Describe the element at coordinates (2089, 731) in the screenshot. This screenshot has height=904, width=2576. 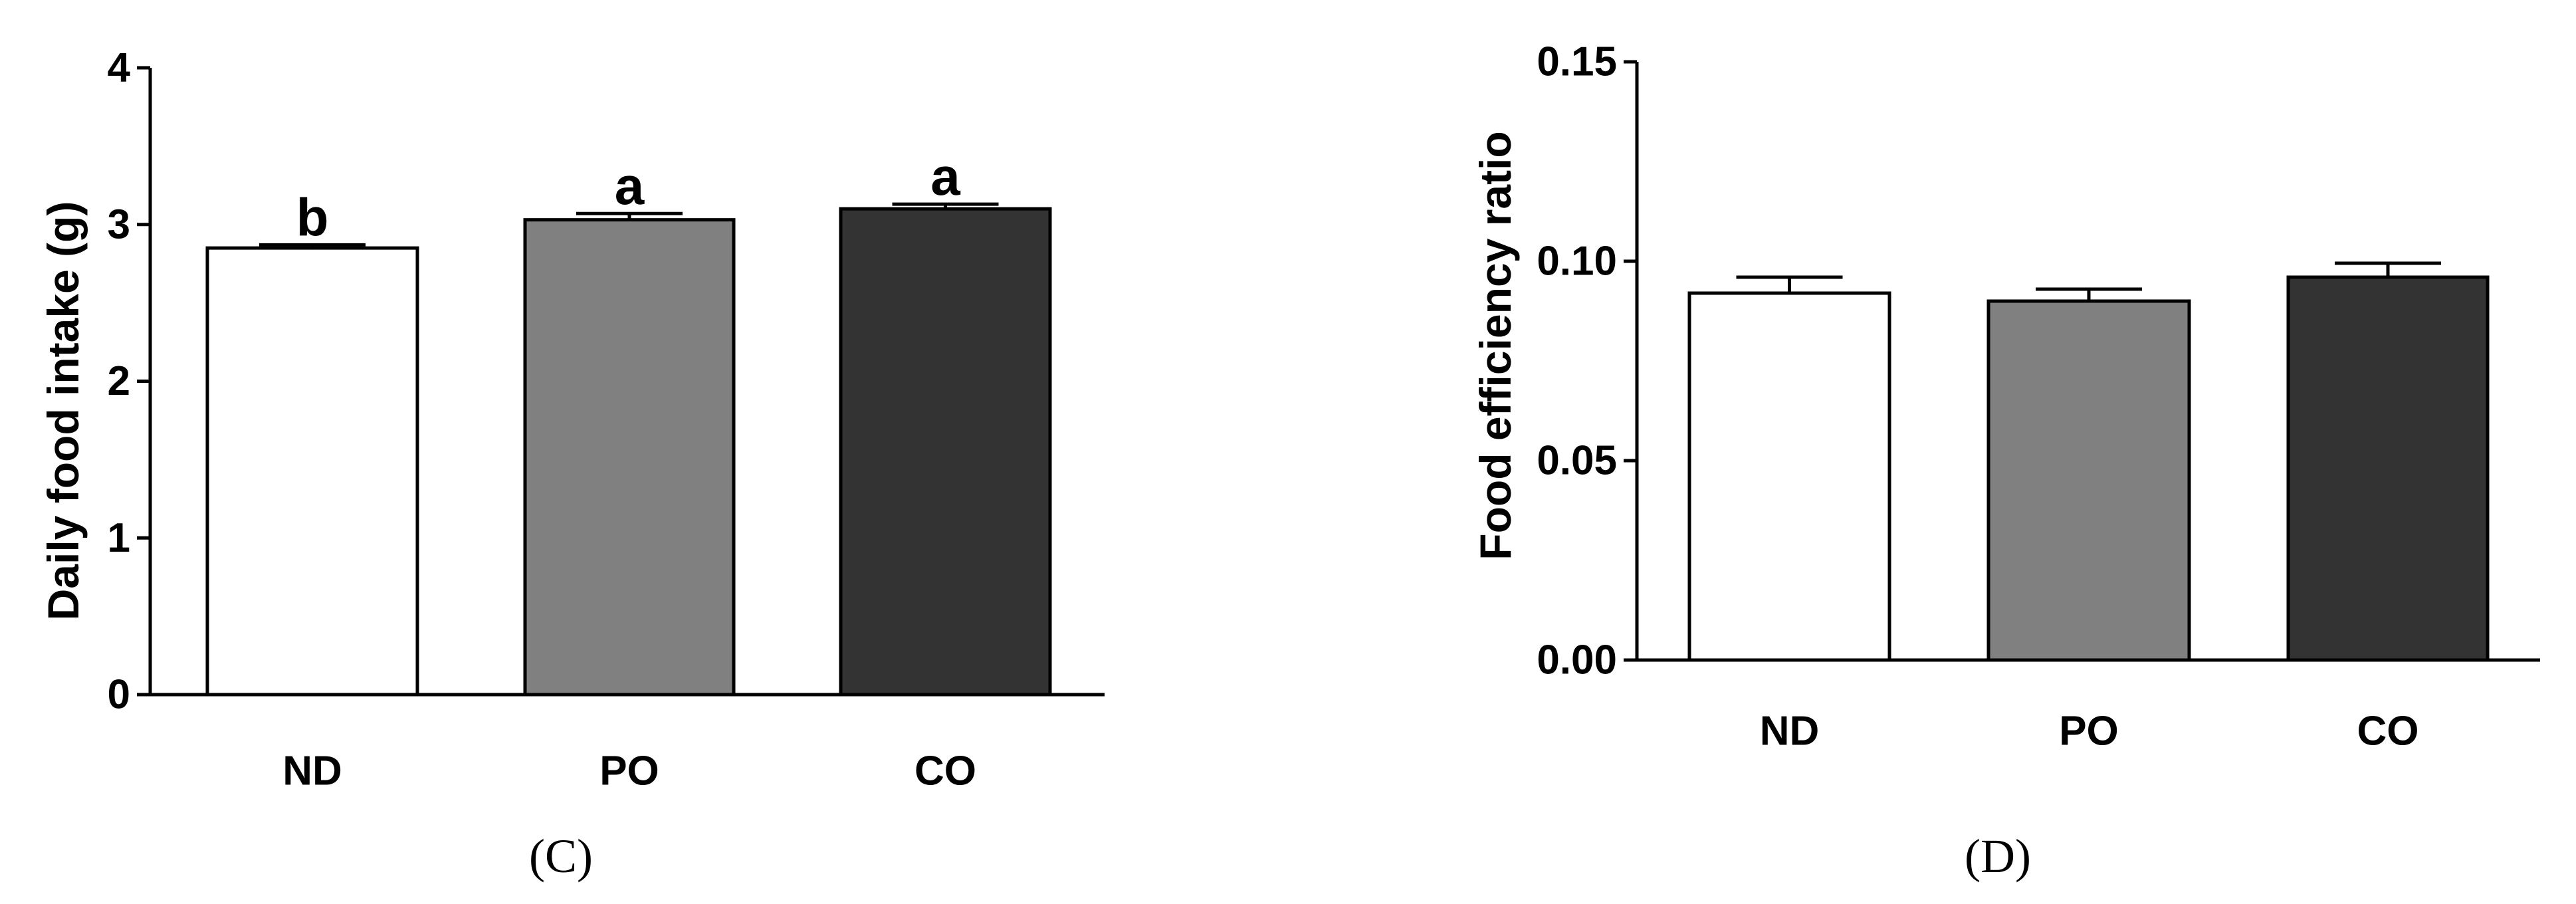
I see `d-x-tick-label: PO` at that location.